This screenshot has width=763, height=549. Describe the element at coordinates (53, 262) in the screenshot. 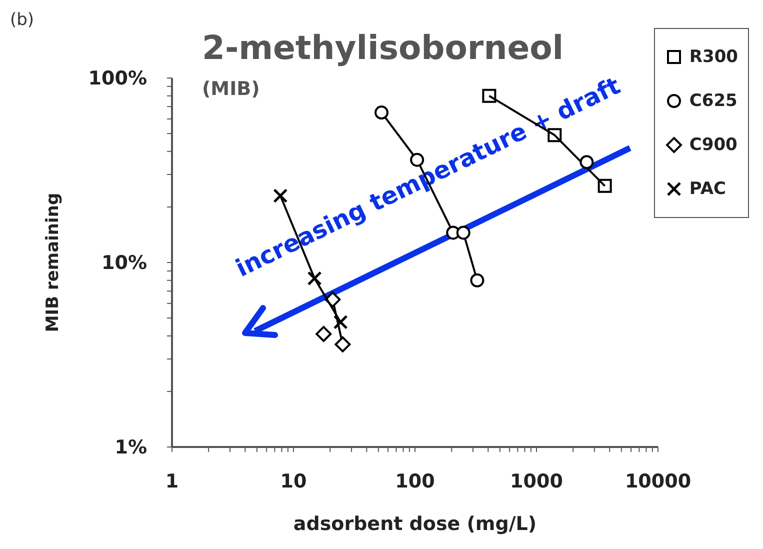

I see `y-axis-title: MIB remaining` at that location.